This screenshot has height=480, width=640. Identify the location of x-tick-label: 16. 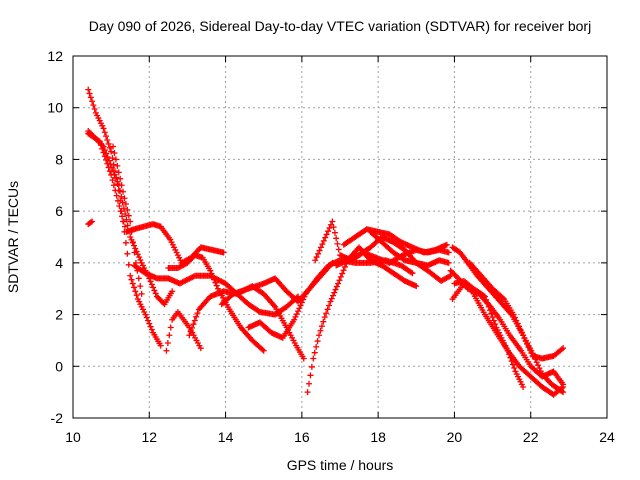
(302, 437).